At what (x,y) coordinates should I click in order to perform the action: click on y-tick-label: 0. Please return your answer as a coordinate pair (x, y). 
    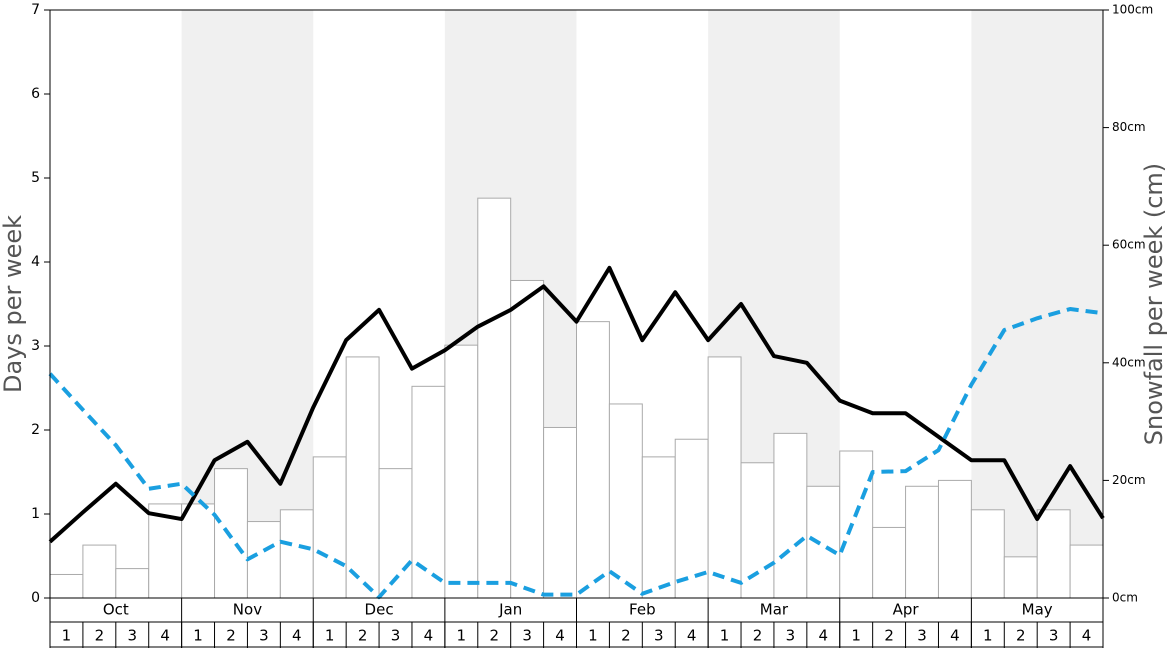
    Looking at the image, I should click on (35, 598).